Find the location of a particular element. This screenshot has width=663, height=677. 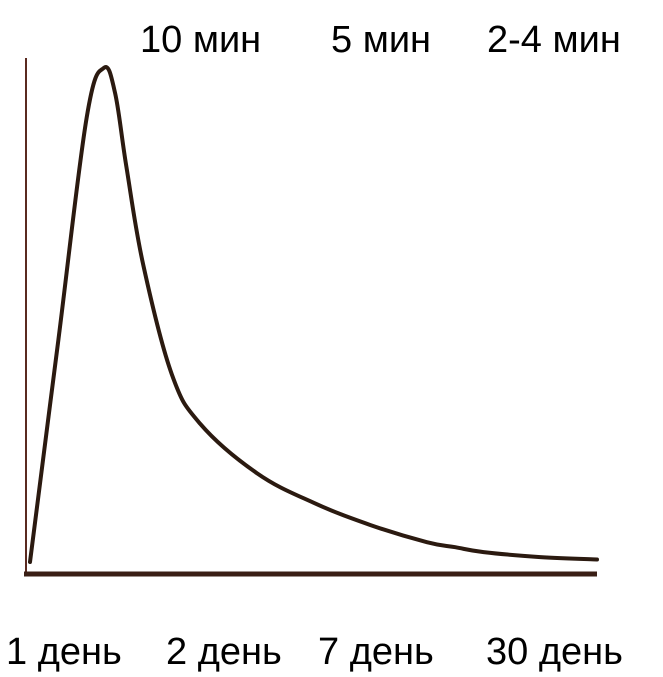

top-labels: 10 мин 5 мин 2-4 мин is located at coordinates (380, 40).